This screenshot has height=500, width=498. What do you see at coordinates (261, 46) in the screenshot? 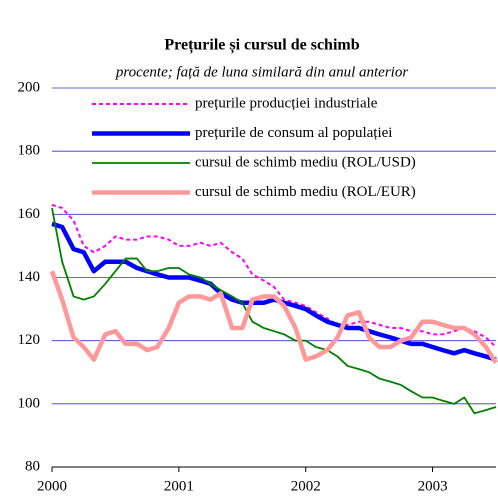
I see `chart-title: Prețurile și cursul de schimb` at bounding box center [261, 46].